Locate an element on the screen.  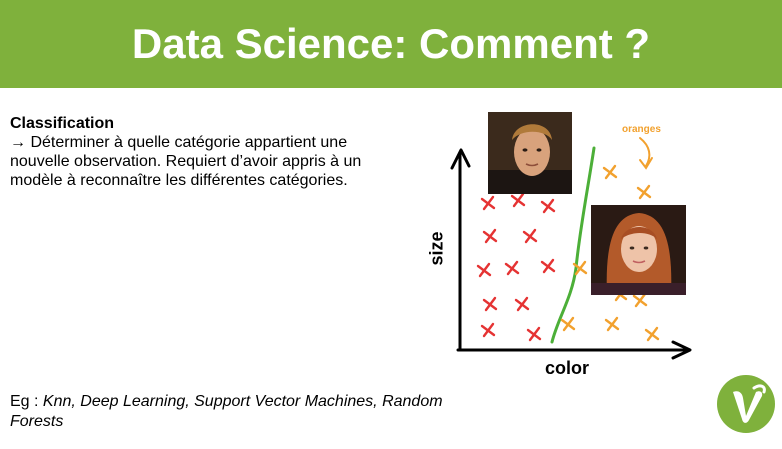
y-axis-label: size is located at coordinates (436, 248).